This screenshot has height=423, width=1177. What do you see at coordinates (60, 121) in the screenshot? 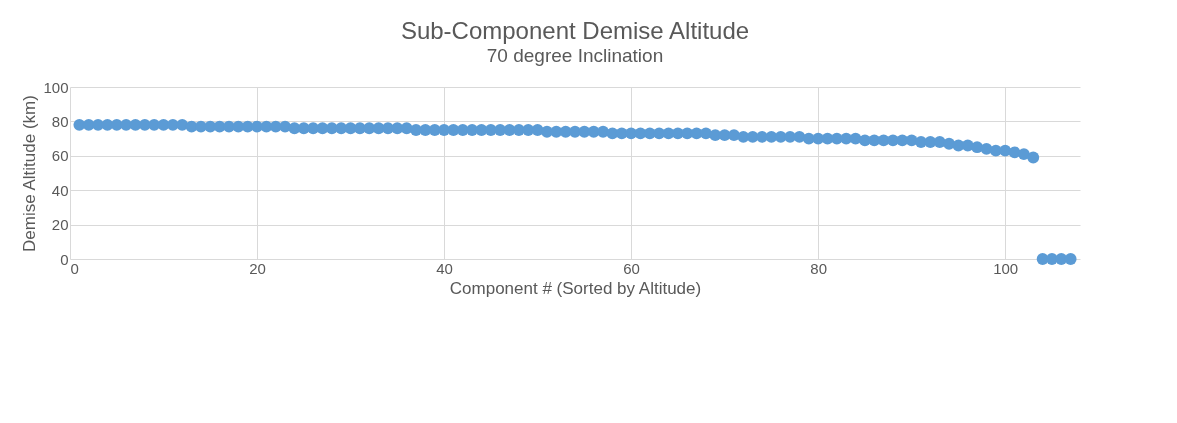
I see `y-tick-label: 80` at bounding box center [60, 121].